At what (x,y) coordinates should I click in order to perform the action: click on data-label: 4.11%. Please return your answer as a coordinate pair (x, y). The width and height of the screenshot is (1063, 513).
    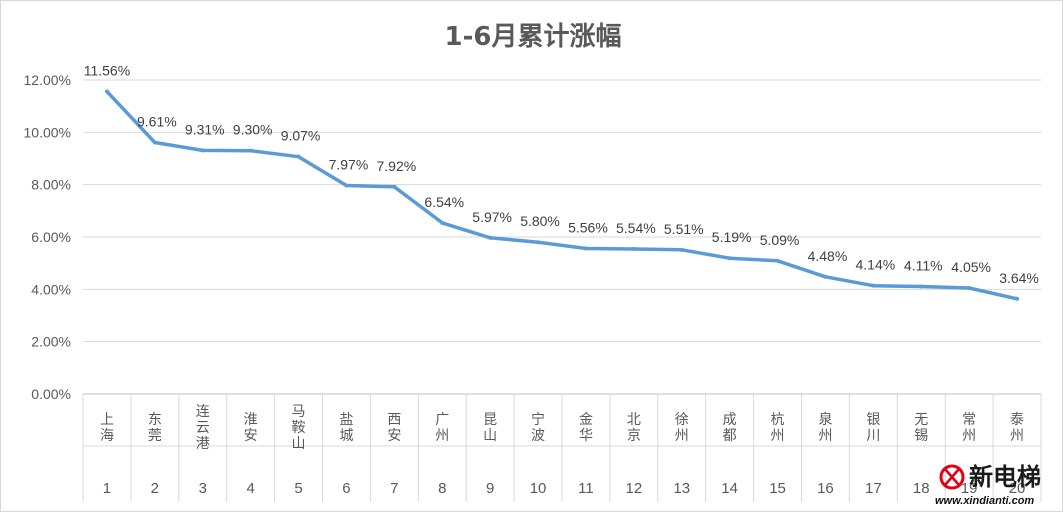
    Looking at the image, I should click on (923, 265).